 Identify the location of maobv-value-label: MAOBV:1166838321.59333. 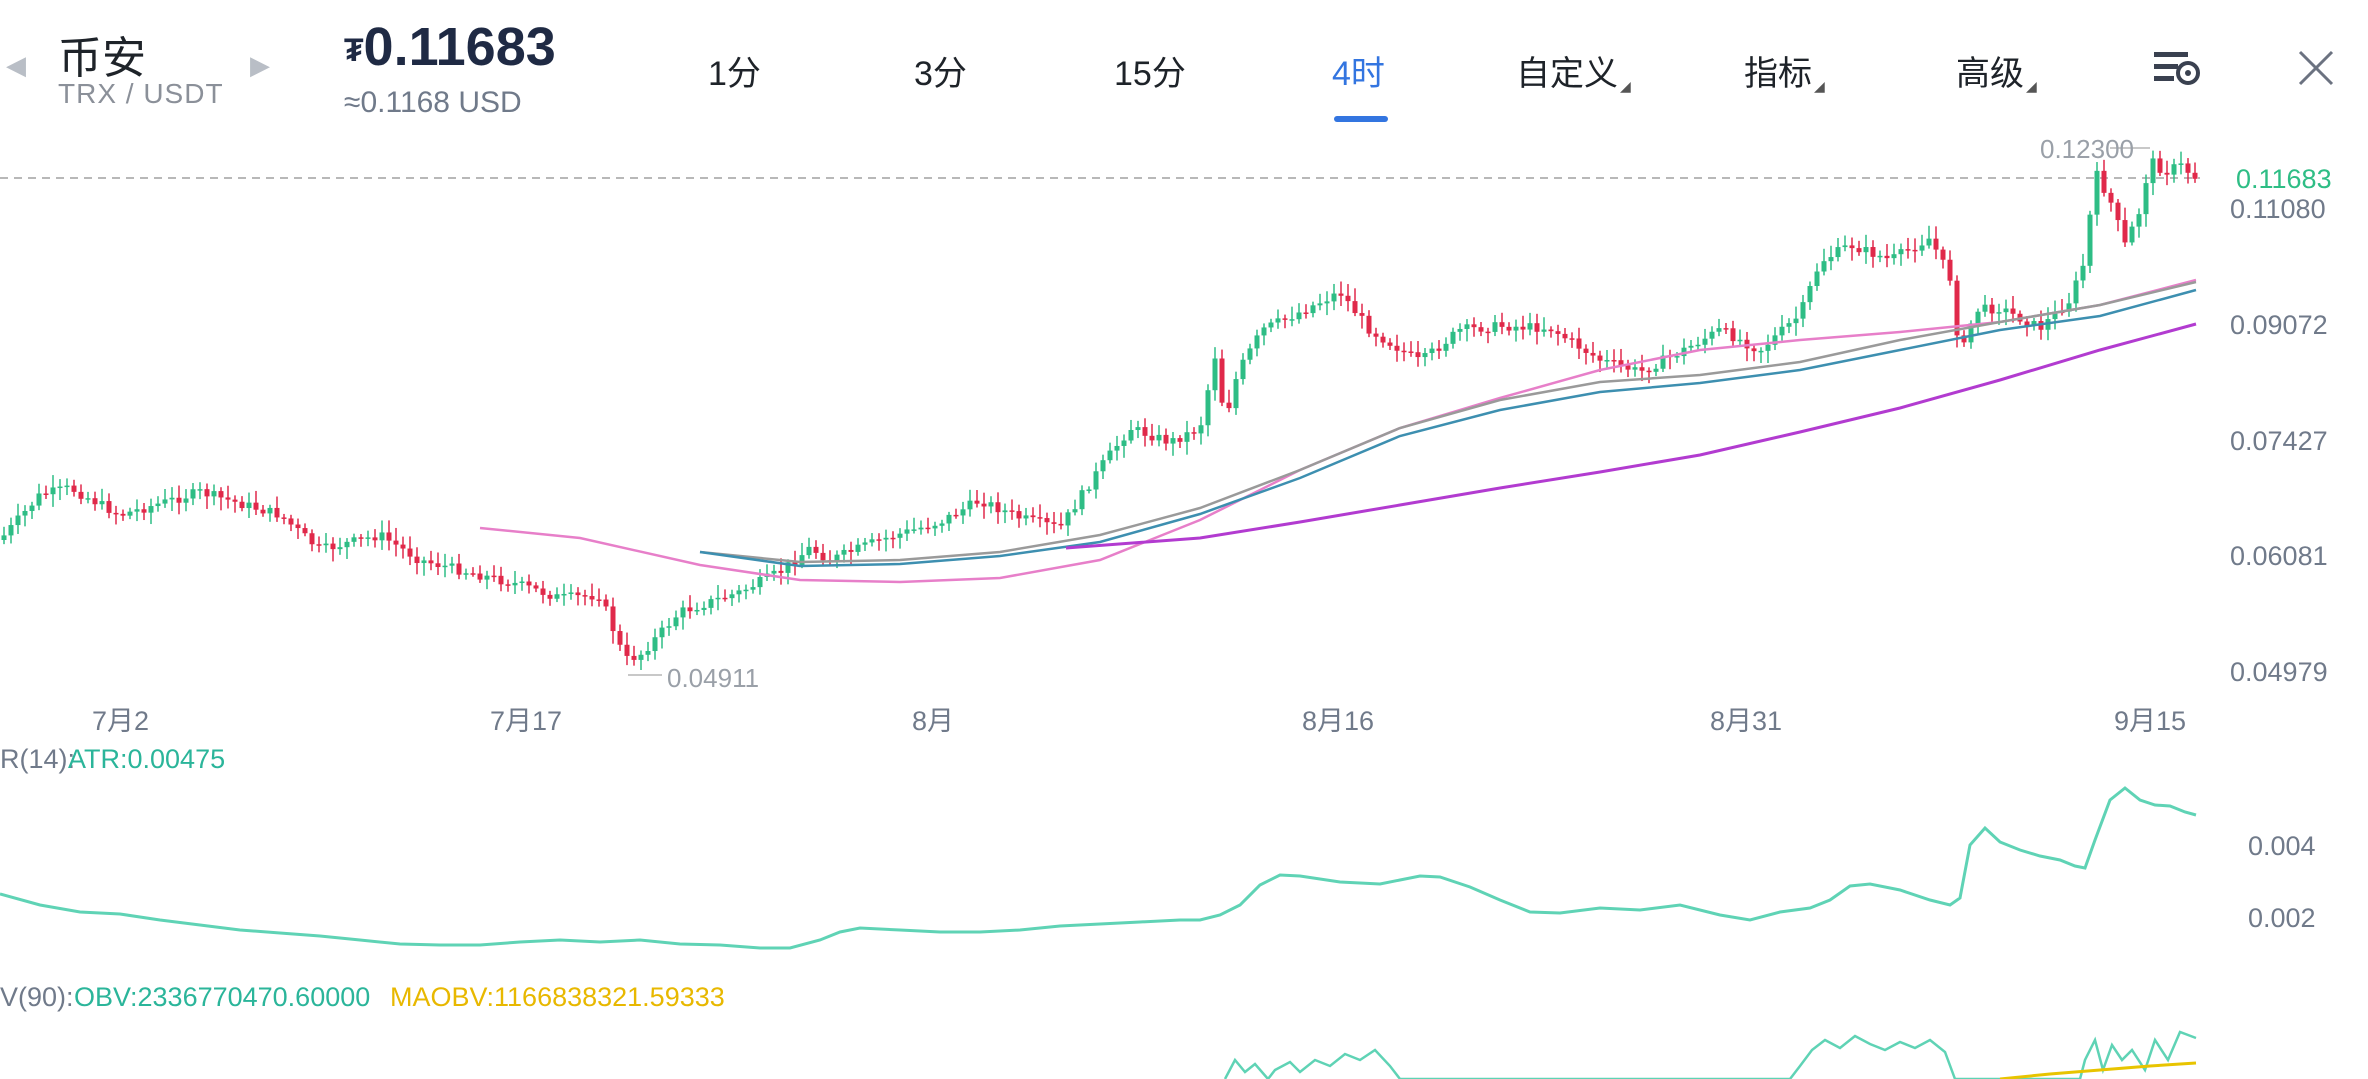
(557, 997).